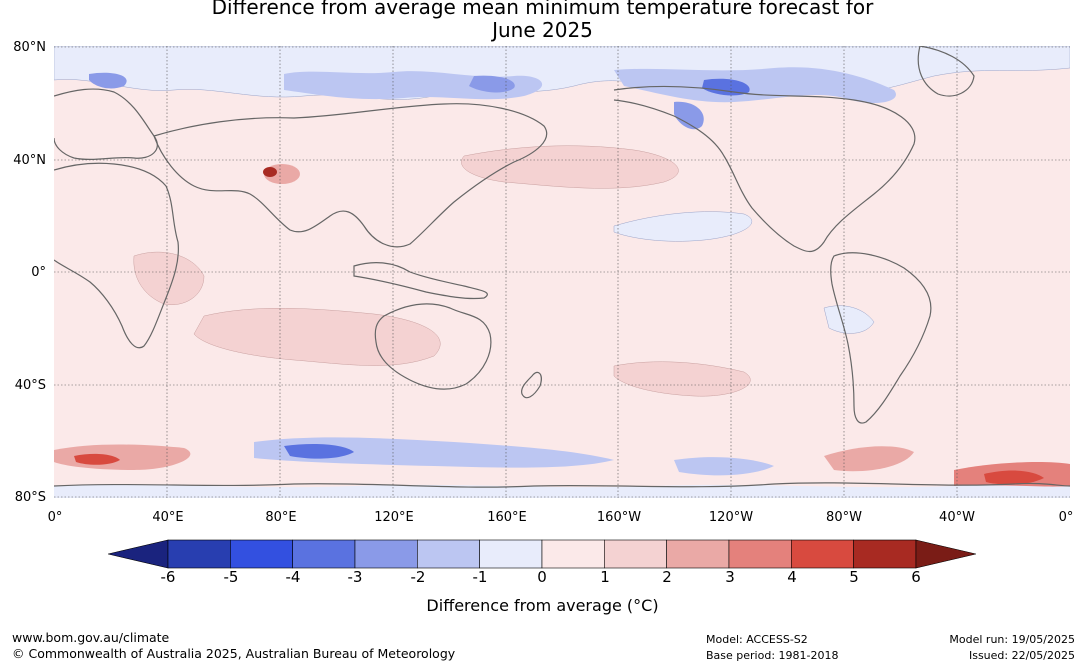 The width and height of the screenshot is (1085, 667). What do you see at coordinates (772, 648) in the screenshot?
I see `footer-model-info: Model: ACCESS-S2 Base period: 1981-2018` at bounding box center [772, 648].